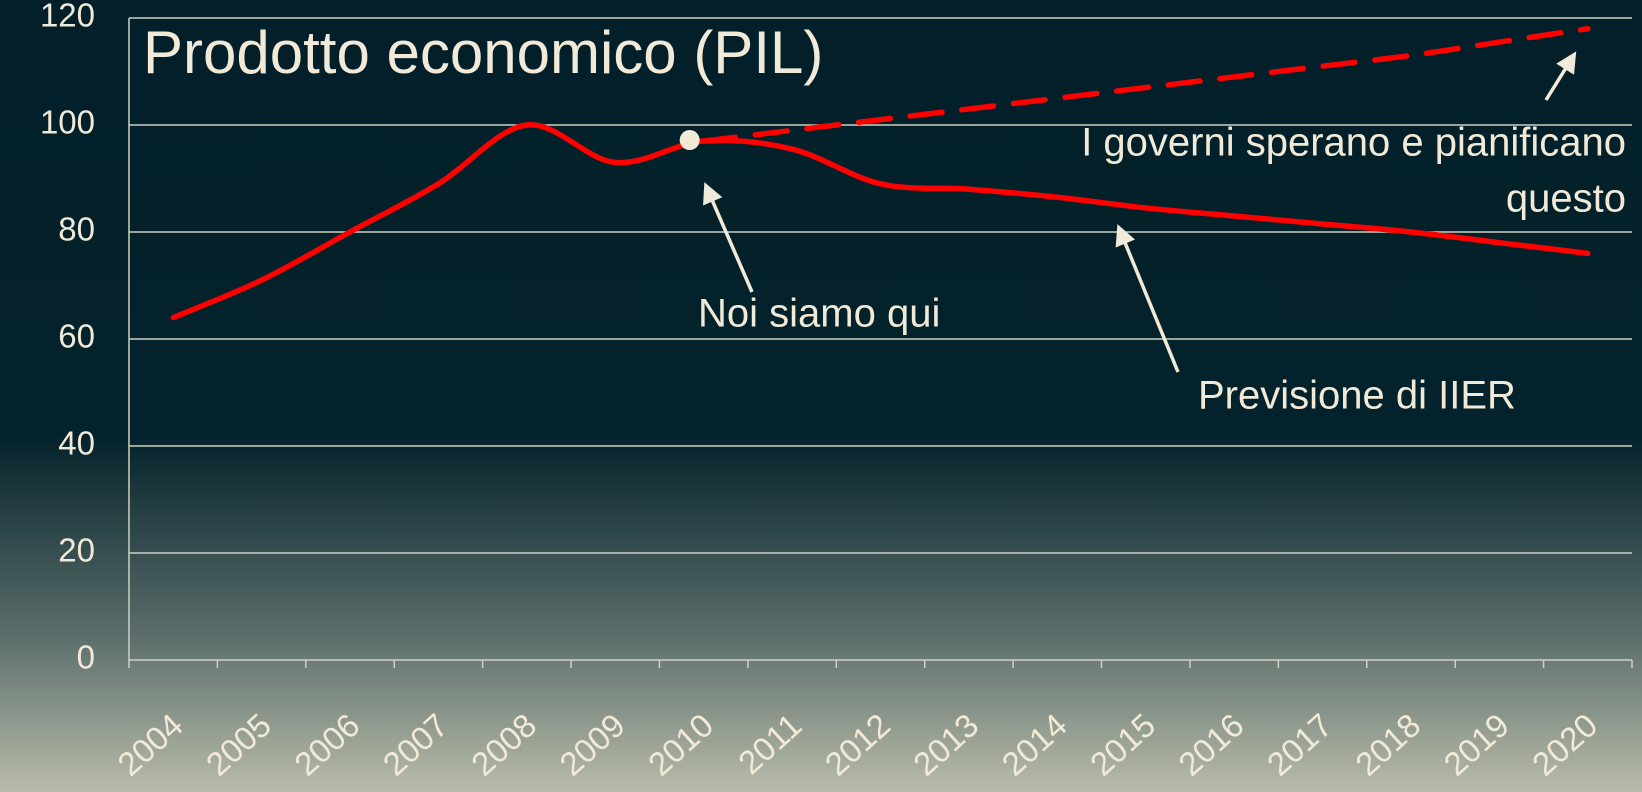  What do you see at coordinates (67, 17) in the screenshot?
I see `y-tick-label: 120` at bounding box center [67, 17].